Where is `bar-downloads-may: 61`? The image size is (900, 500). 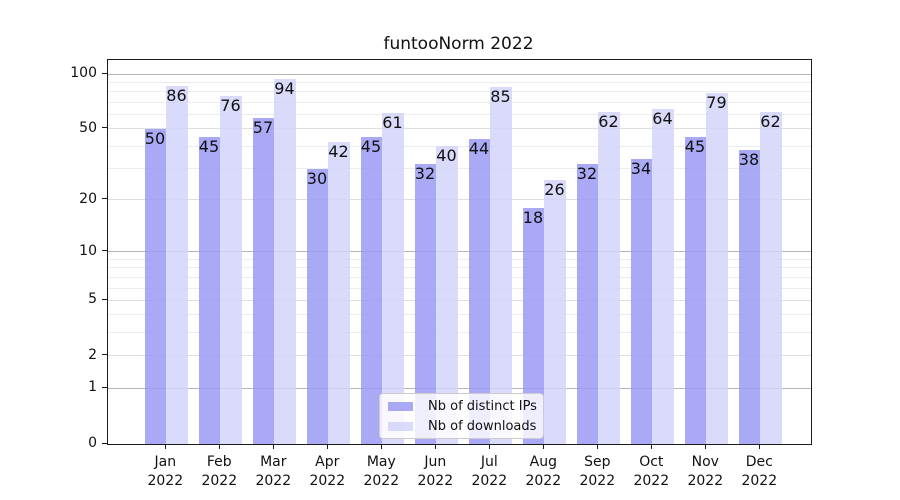 bar-downloads-may: 61 is located at coordinates (393, 278).